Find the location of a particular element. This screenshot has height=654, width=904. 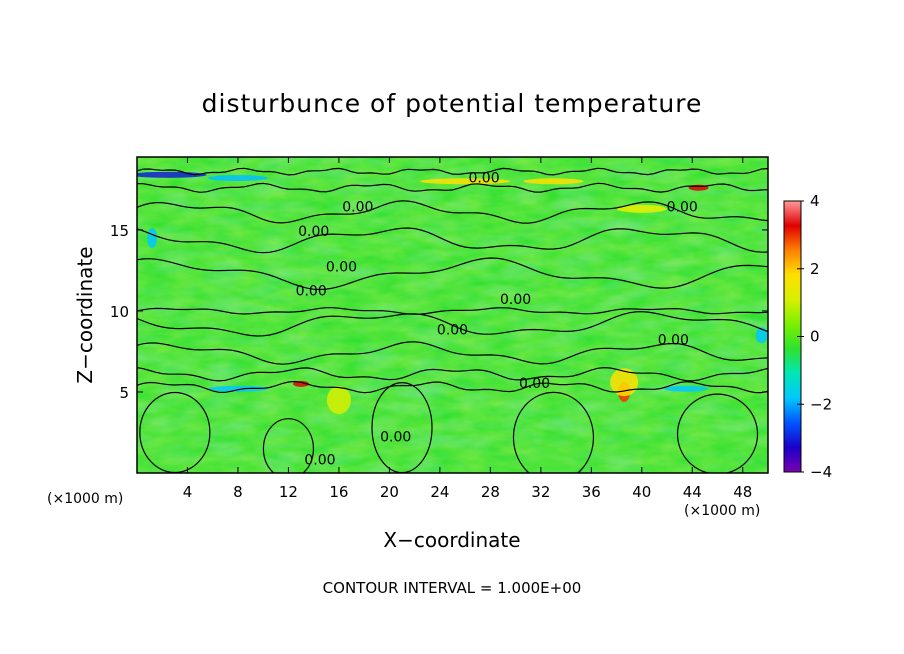

contour-interval-text: CONTOUR INTERVAL = 1.000E+00 is located at coordinates (452, 588).